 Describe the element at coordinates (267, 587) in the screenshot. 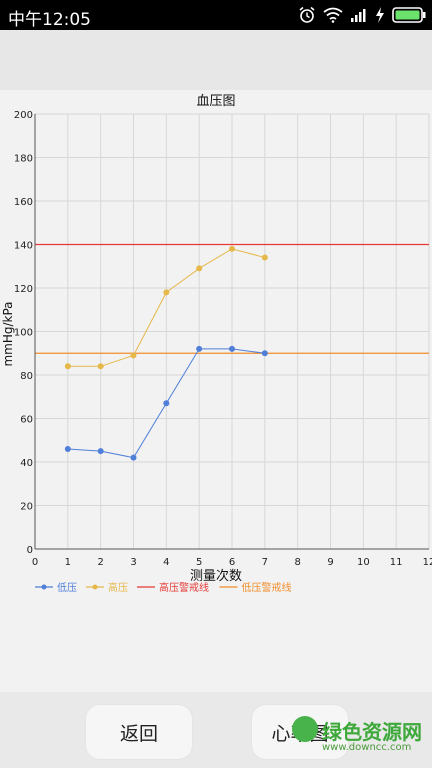

I see `legend-label: 低压警戒线` at that location.